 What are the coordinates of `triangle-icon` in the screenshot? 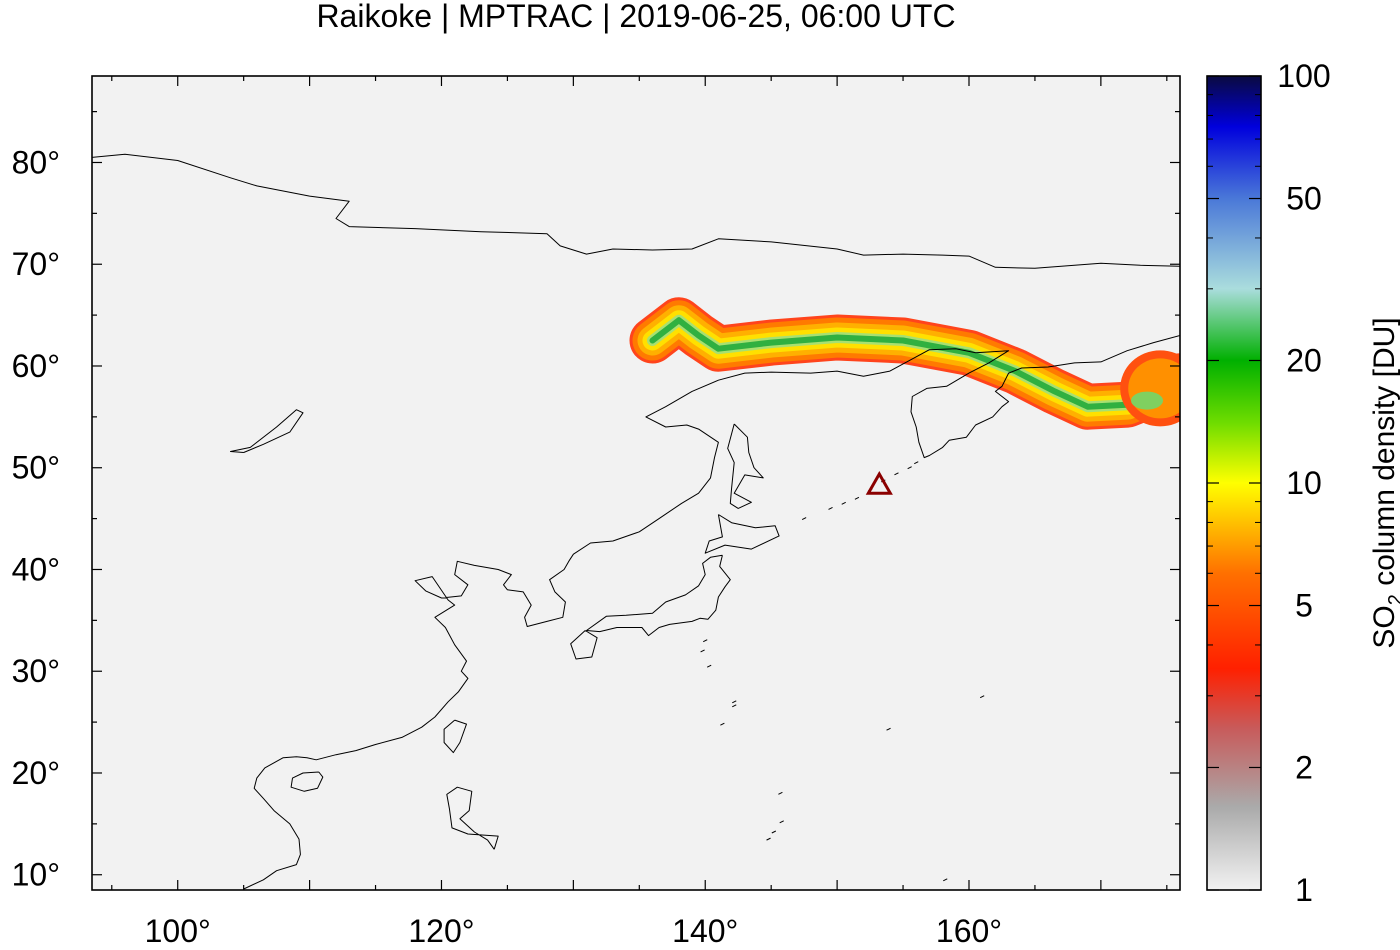 It's located at (879, 483).